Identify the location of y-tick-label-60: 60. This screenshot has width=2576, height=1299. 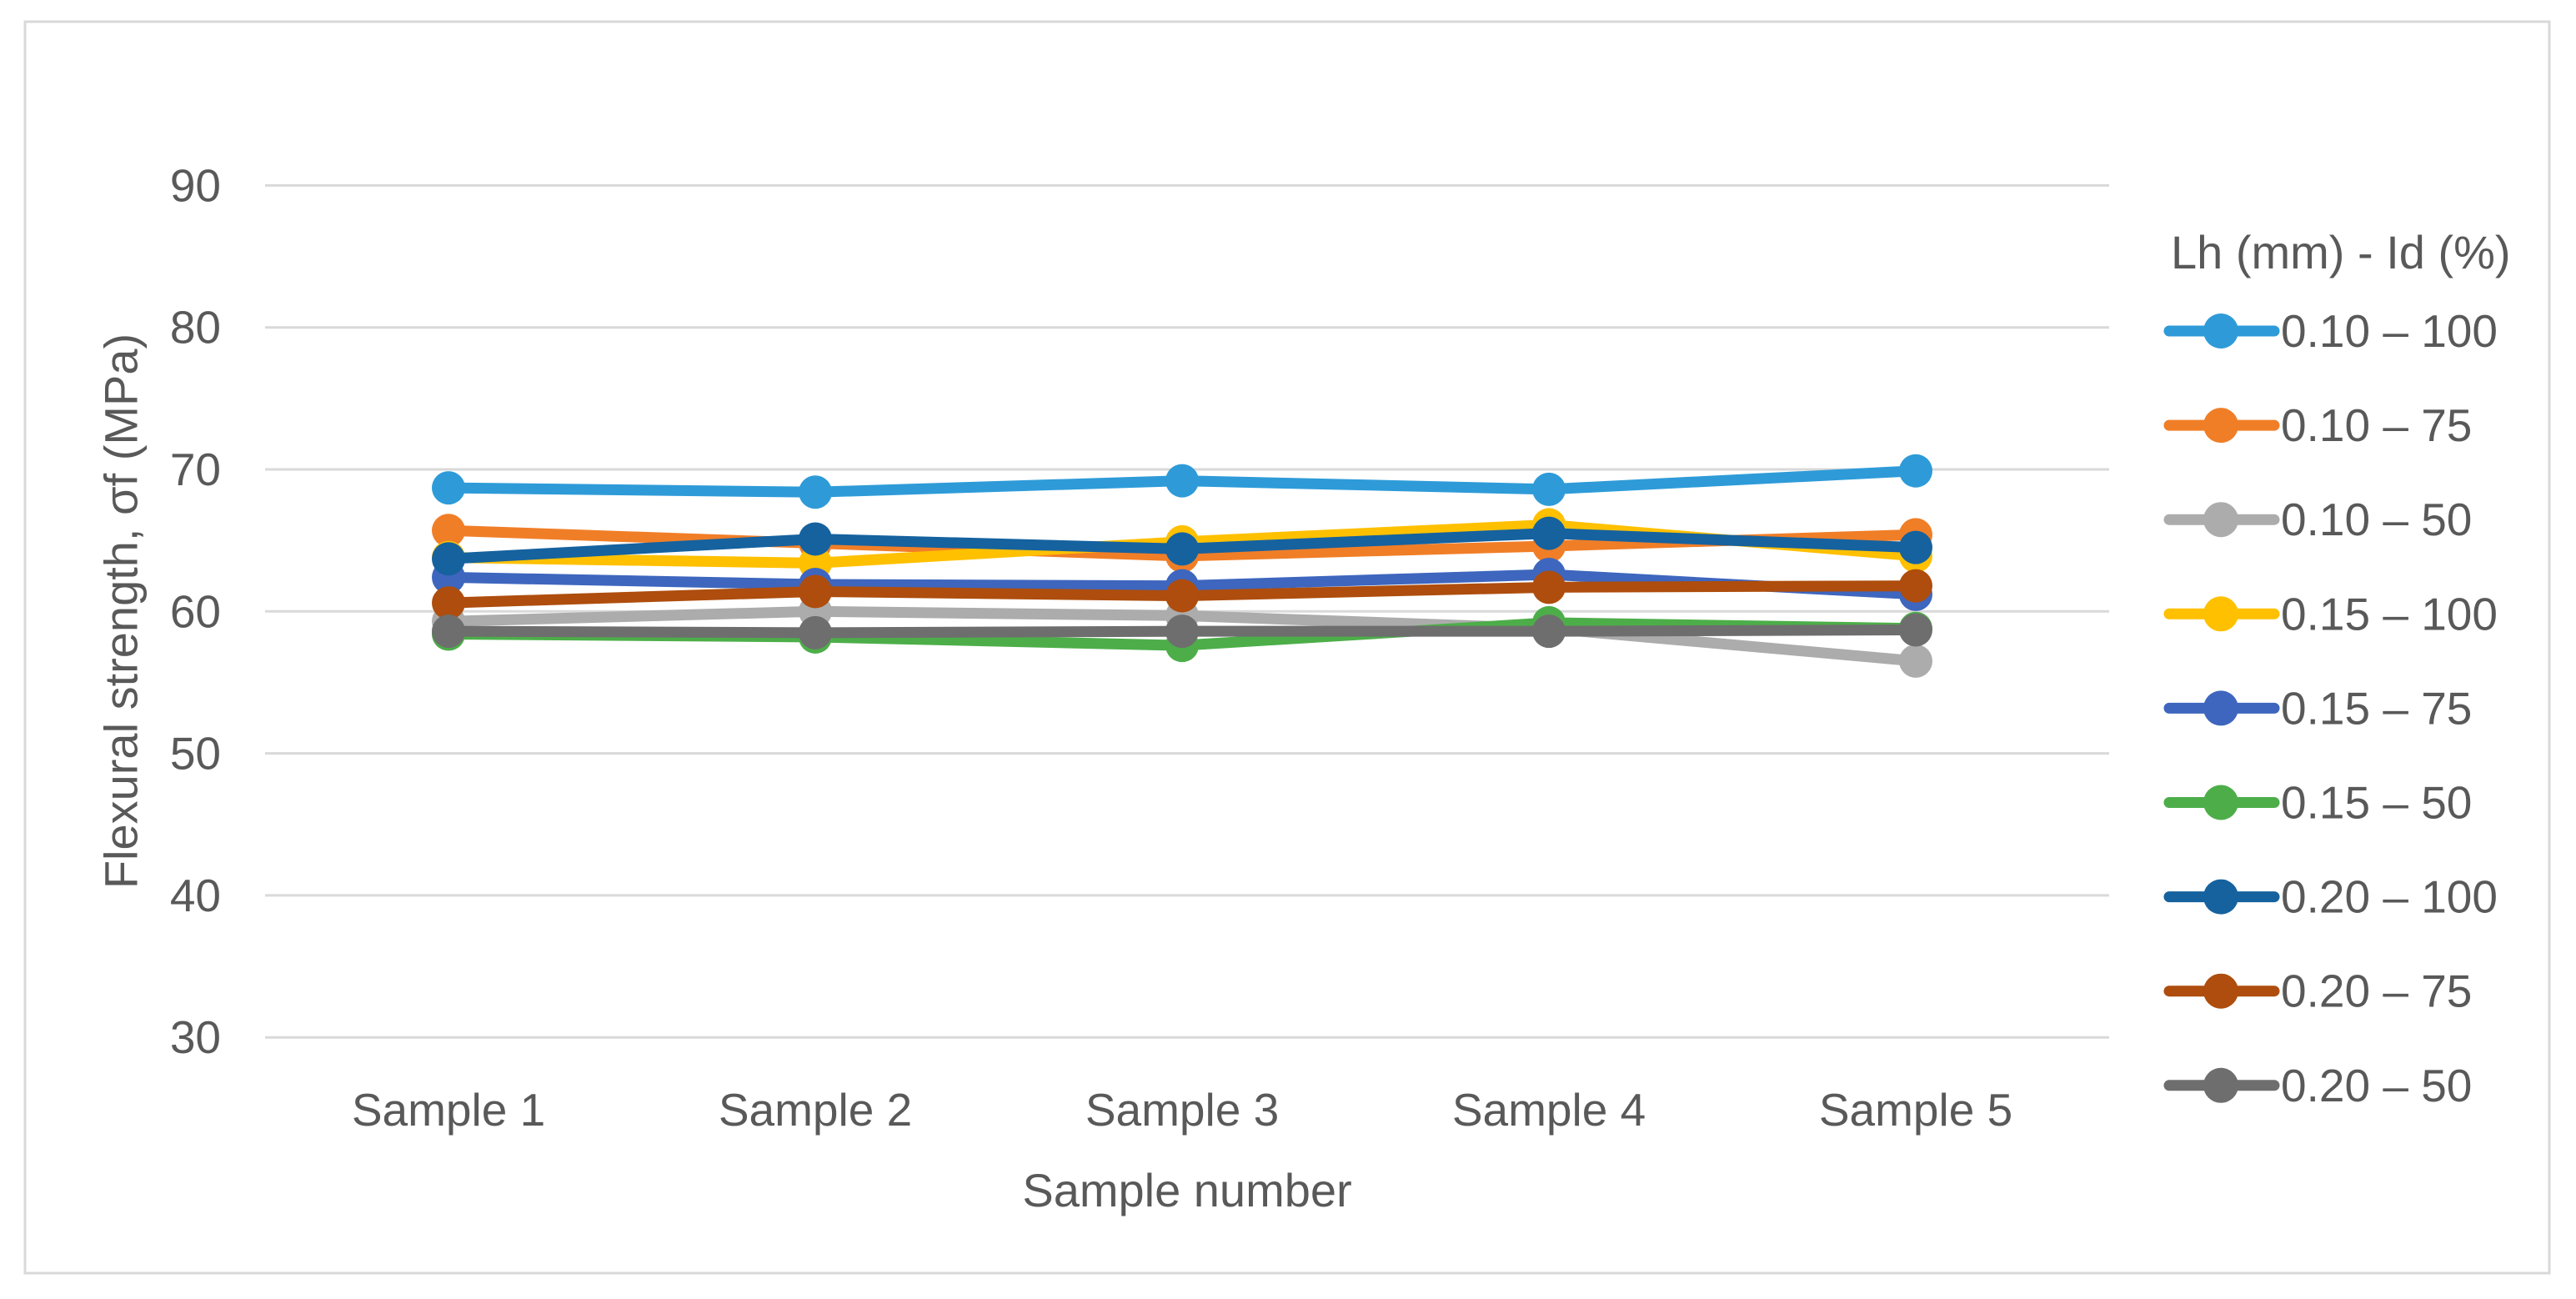
(195, 611).